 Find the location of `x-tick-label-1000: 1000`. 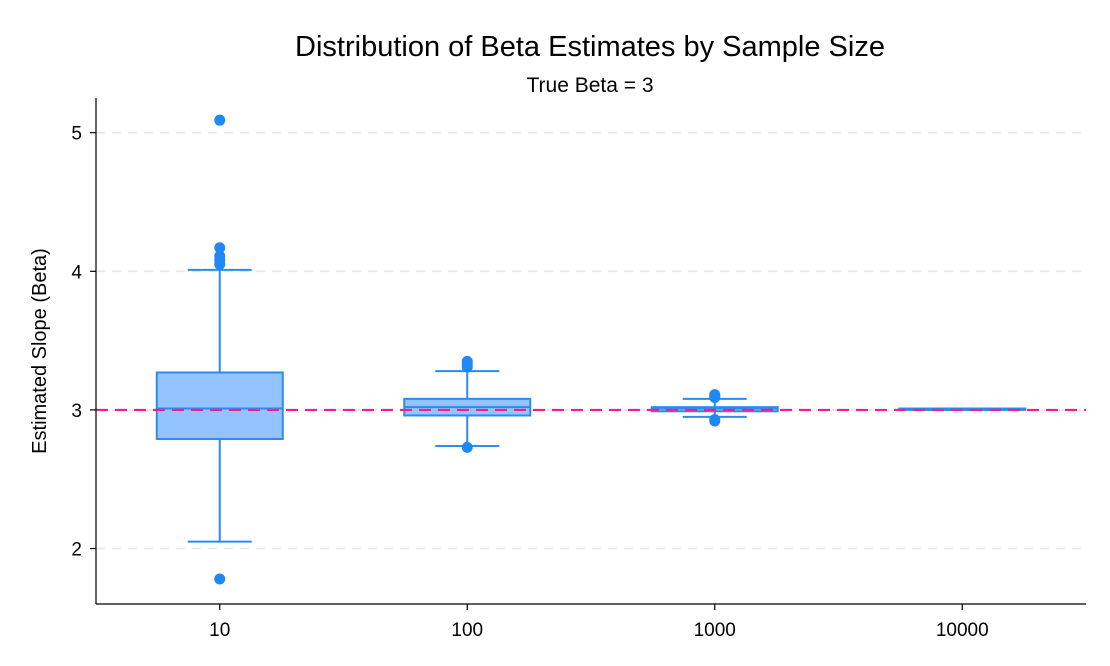

x-tick-label-1000: 1000 is located at coordinates (715, 630).